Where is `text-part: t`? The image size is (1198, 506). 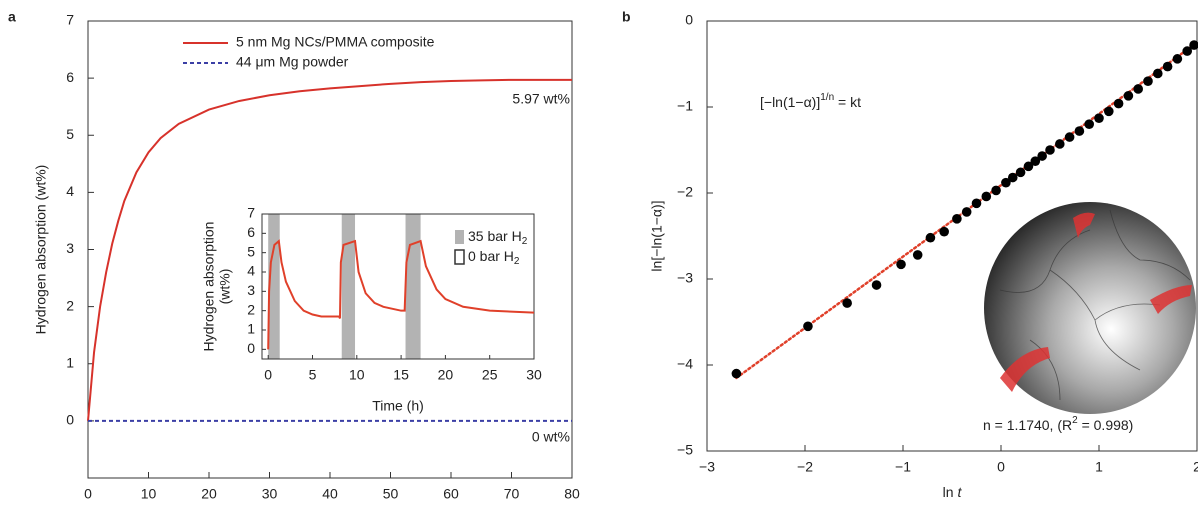 text-part: t is located at coordinates (959, 492).